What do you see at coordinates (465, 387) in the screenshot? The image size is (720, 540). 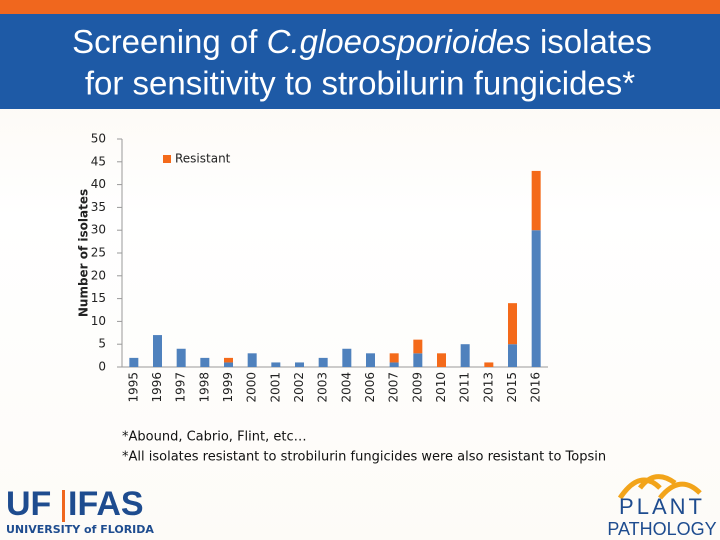 I see `x-tick-label: 2011` at bounding box center [465, 387].